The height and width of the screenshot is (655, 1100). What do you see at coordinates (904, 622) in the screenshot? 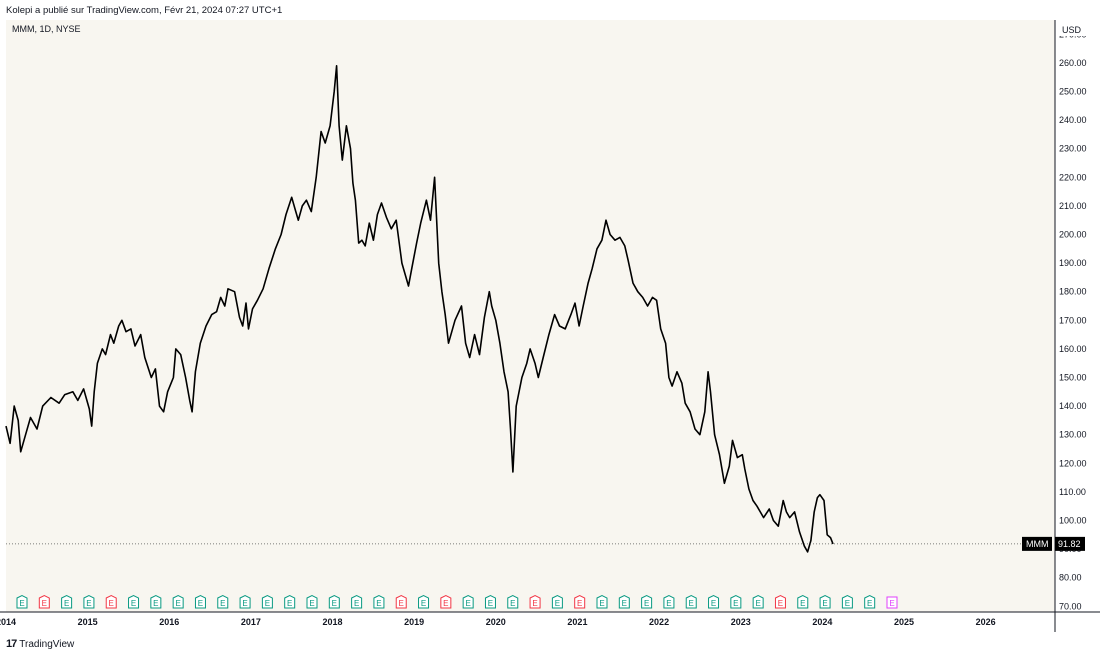
I see `x-tick-label: 2025` at bounding box center [904, 622].